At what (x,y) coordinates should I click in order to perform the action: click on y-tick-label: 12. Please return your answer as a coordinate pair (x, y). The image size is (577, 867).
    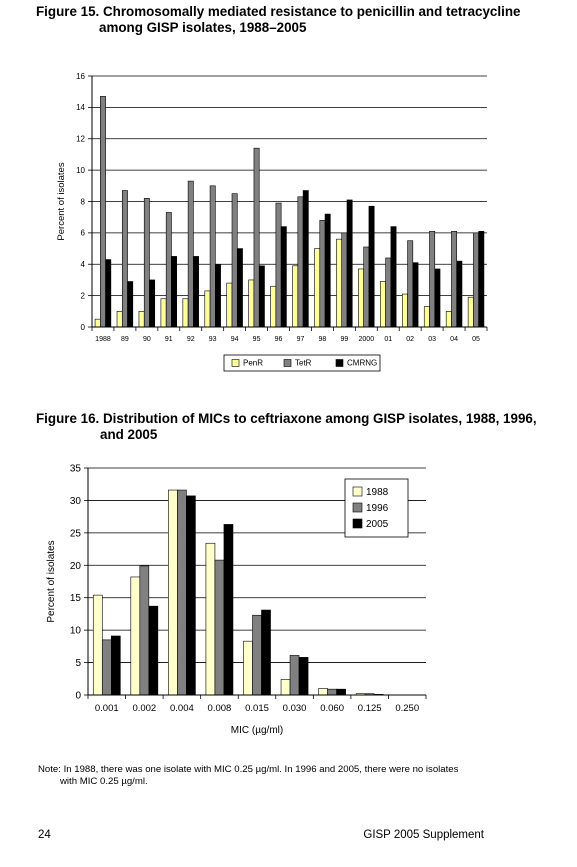
    Looking at the image, I should click on (80, 139).